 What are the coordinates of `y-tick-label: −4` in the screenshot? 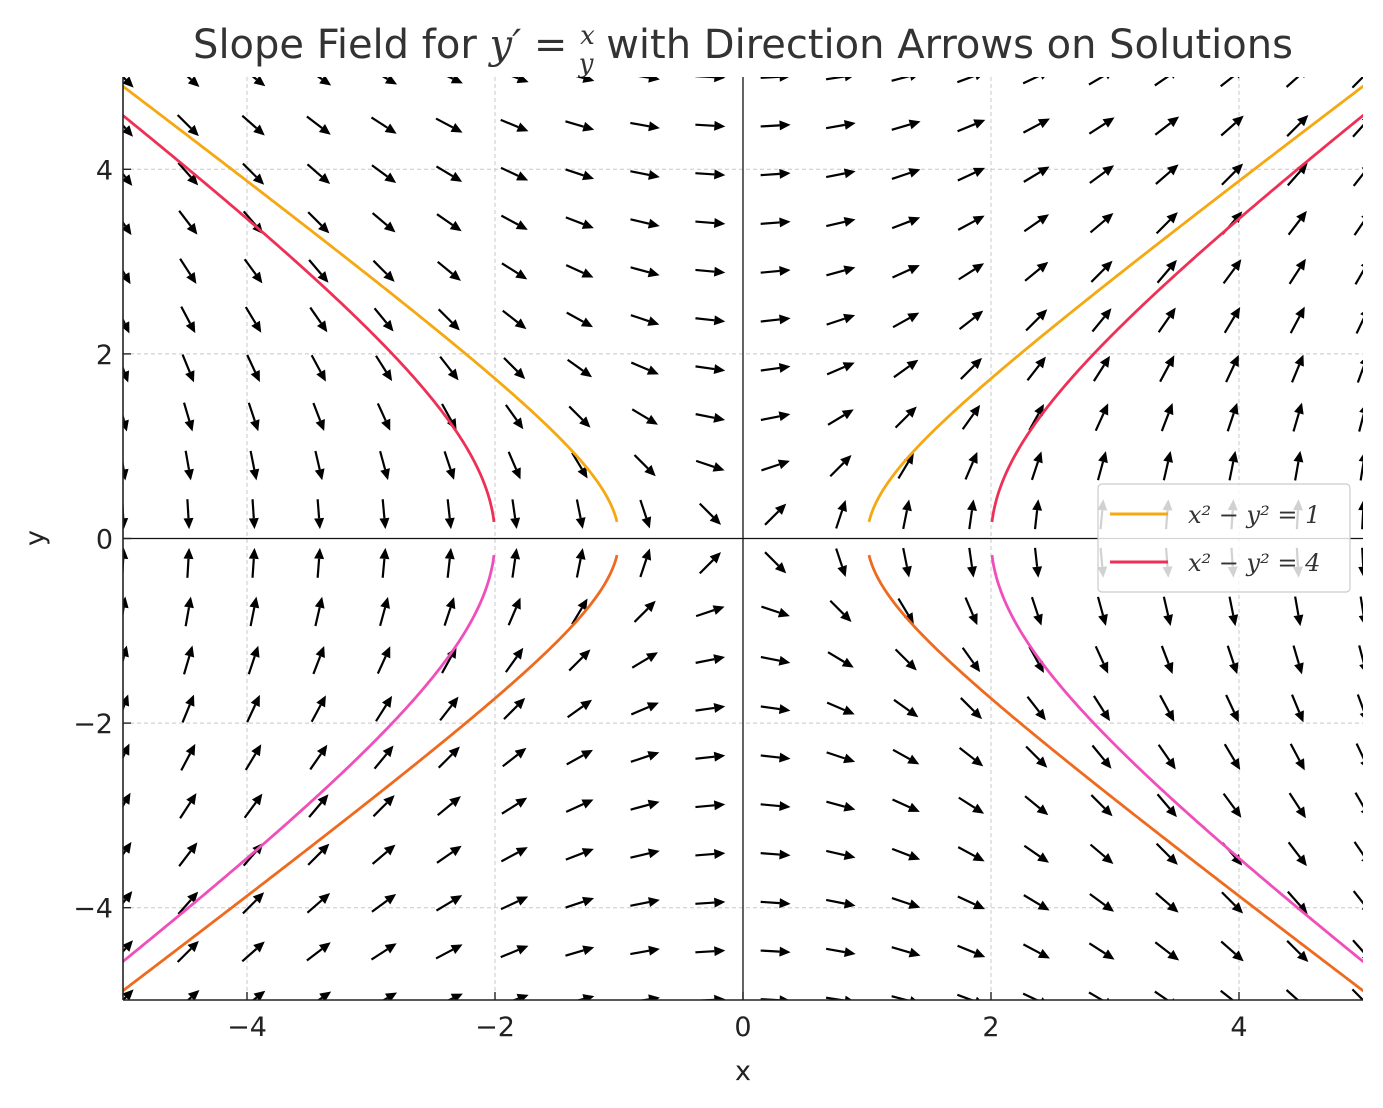 It's located at (93, 909).